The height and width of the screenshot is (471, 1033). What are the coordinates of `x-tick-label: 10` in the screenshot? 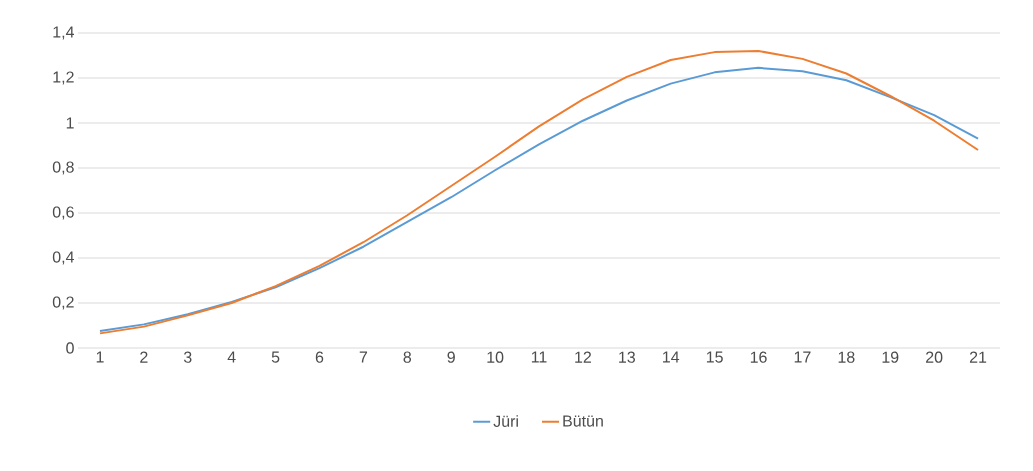 It's located at (495, 357).